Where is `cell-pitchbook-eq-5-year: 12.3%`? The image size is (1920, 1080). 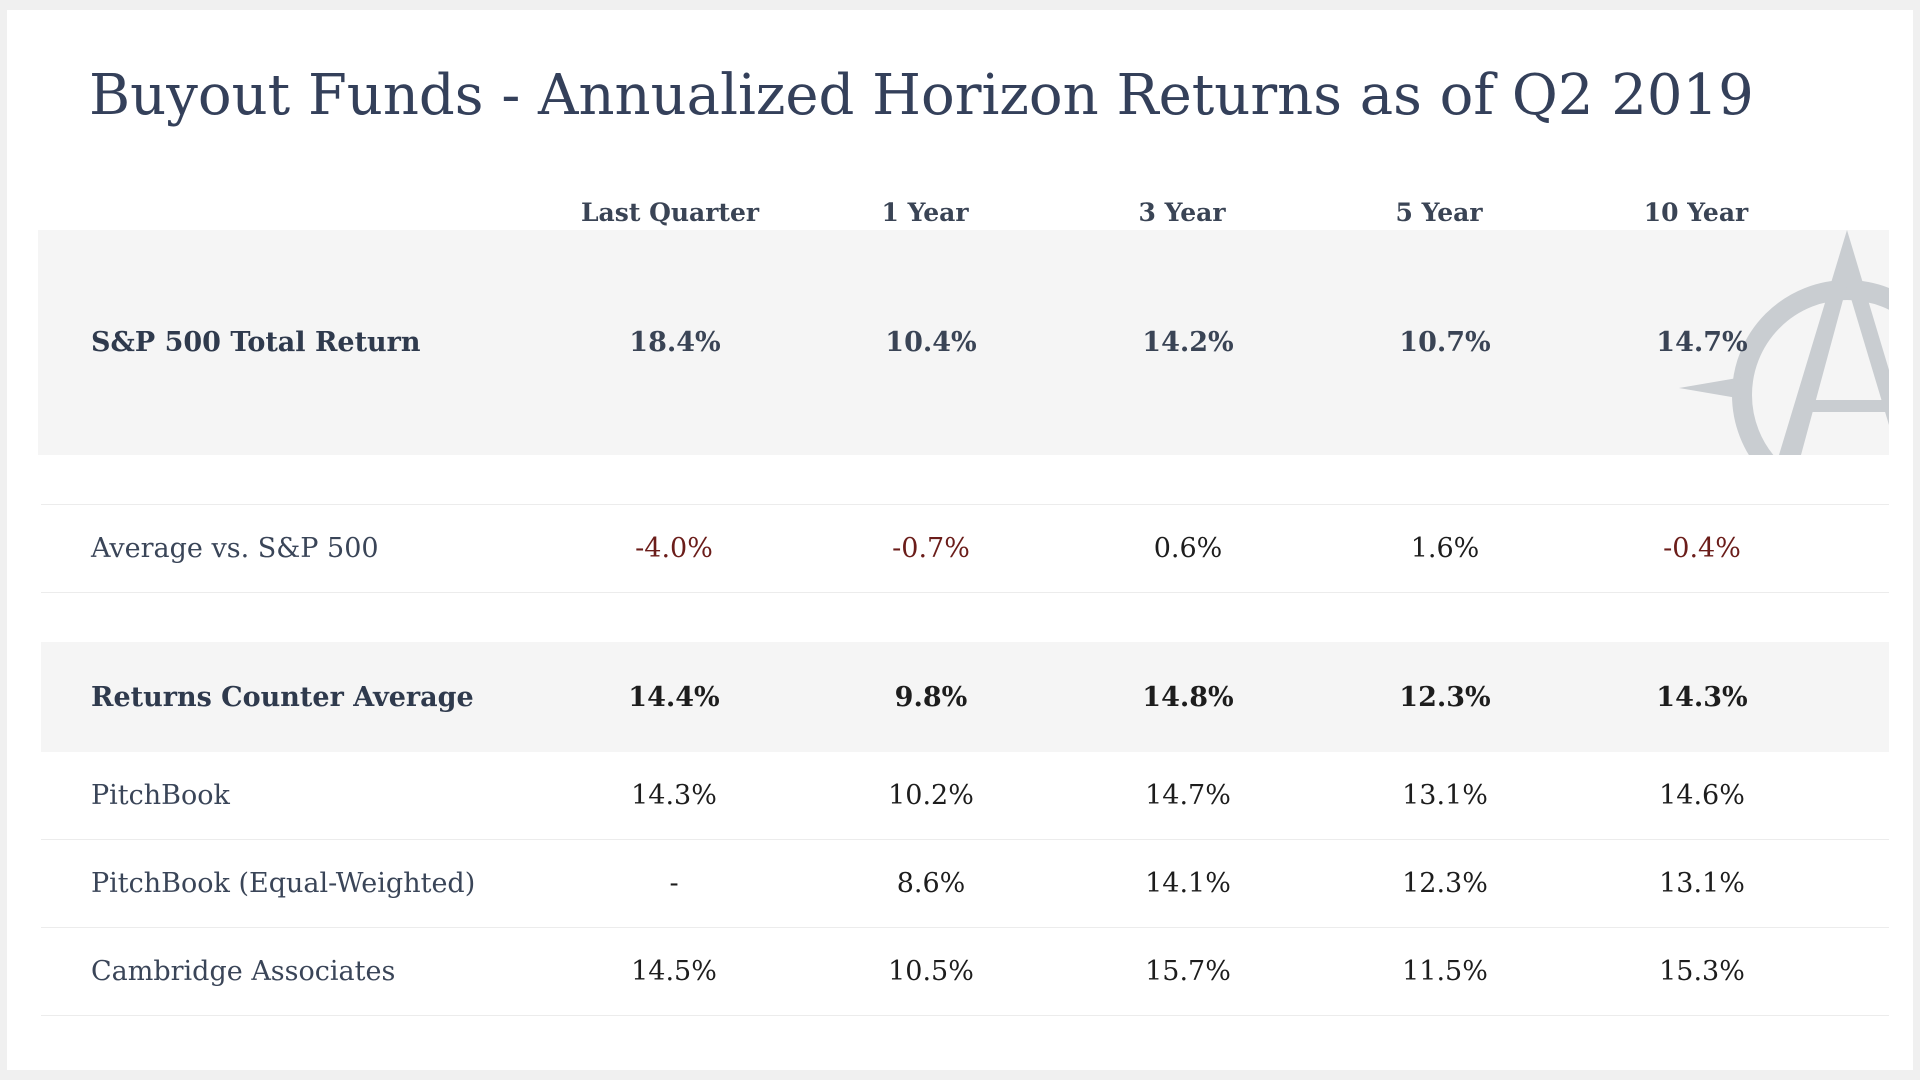 cell-pitchbook-eq-5-year: 12.3% is located at coordinates (1445, 883).